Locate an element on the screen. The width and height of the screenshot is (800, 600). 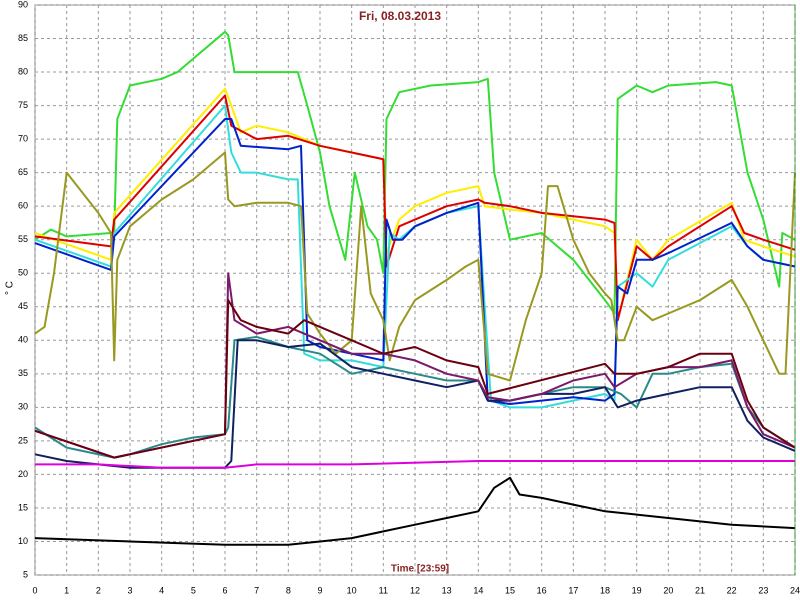
x-tick-label: 12 is located at coordinates (415, 590).